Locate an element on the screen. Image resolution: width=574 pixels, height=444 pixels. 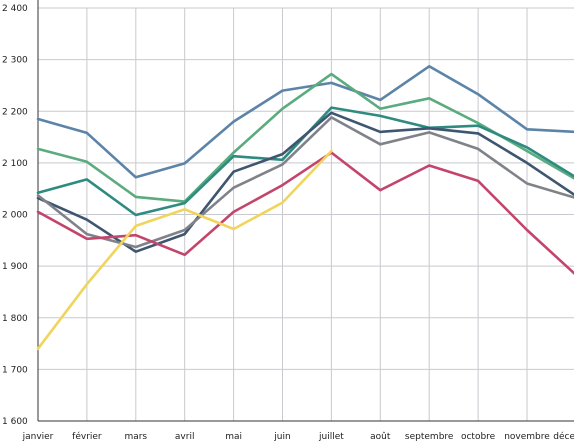
x-tick-label: mars is located at coordinates (135, 437).